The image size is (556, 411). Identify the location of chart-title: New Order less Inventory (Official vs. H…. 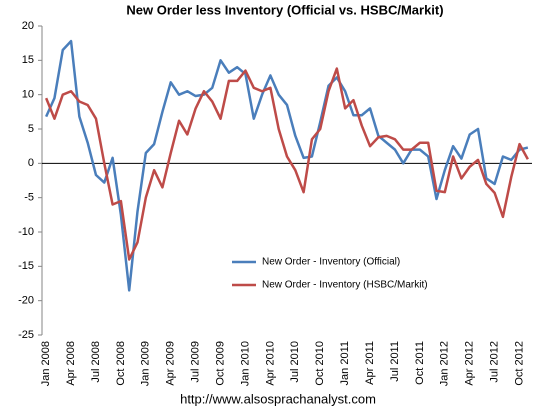
(284, 9).